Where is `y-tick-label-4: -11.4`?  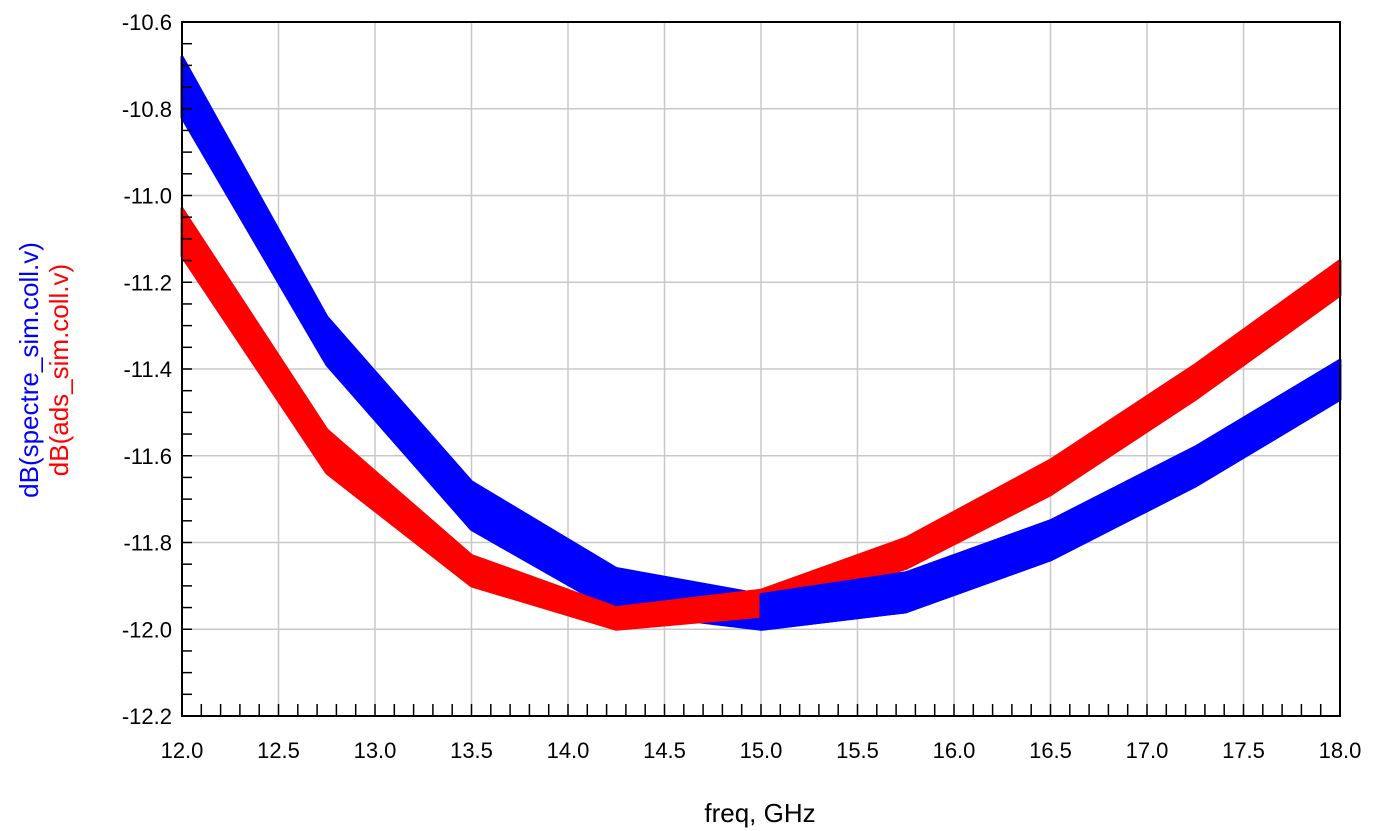 y-tick-label-4: -11.4 is located at coordinates (147, 369).